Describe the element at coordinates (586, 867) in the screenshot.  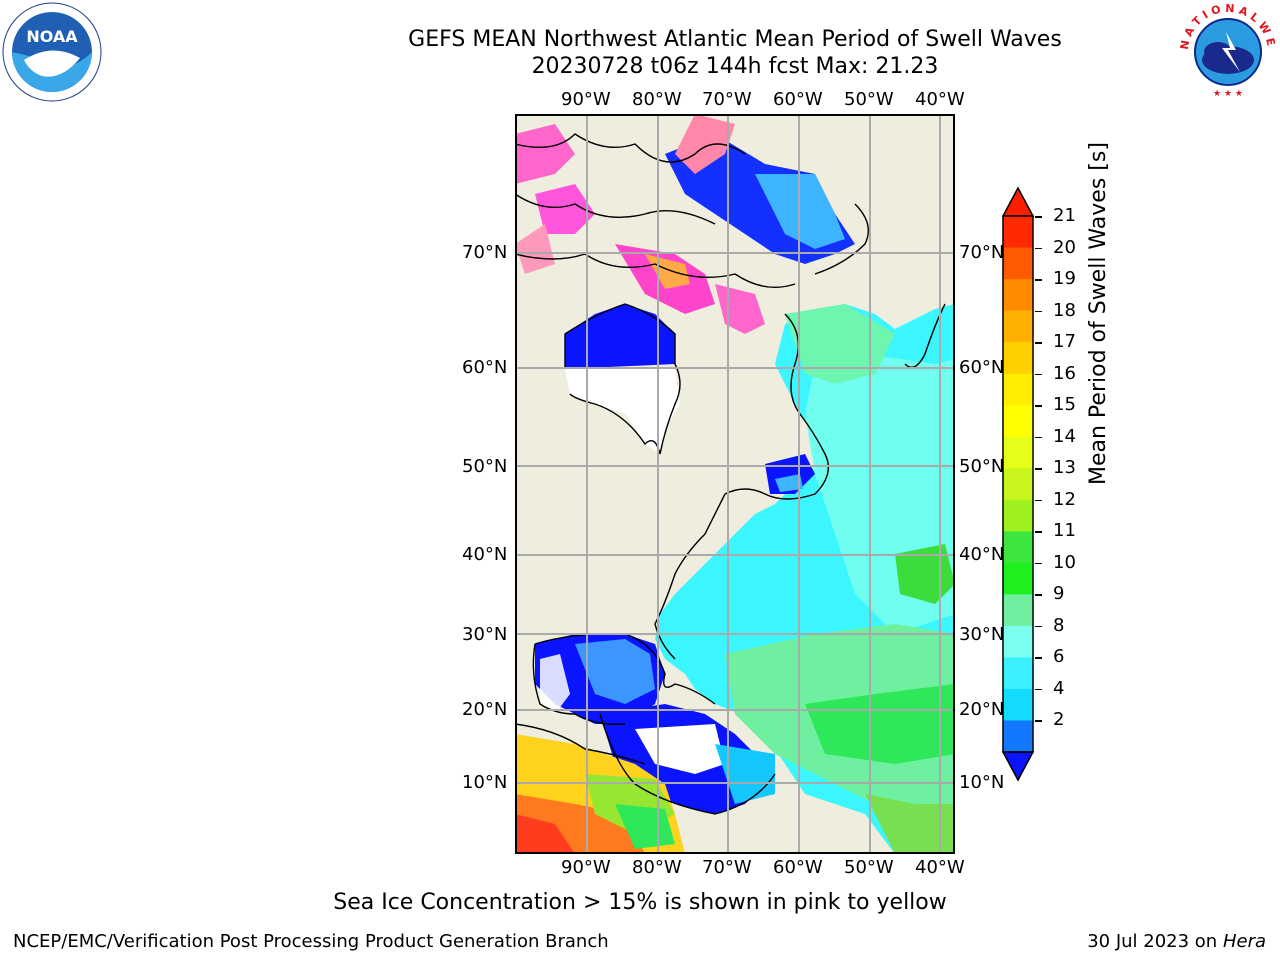
I see `lon-label-bottom-90w: 90°W` at that location.